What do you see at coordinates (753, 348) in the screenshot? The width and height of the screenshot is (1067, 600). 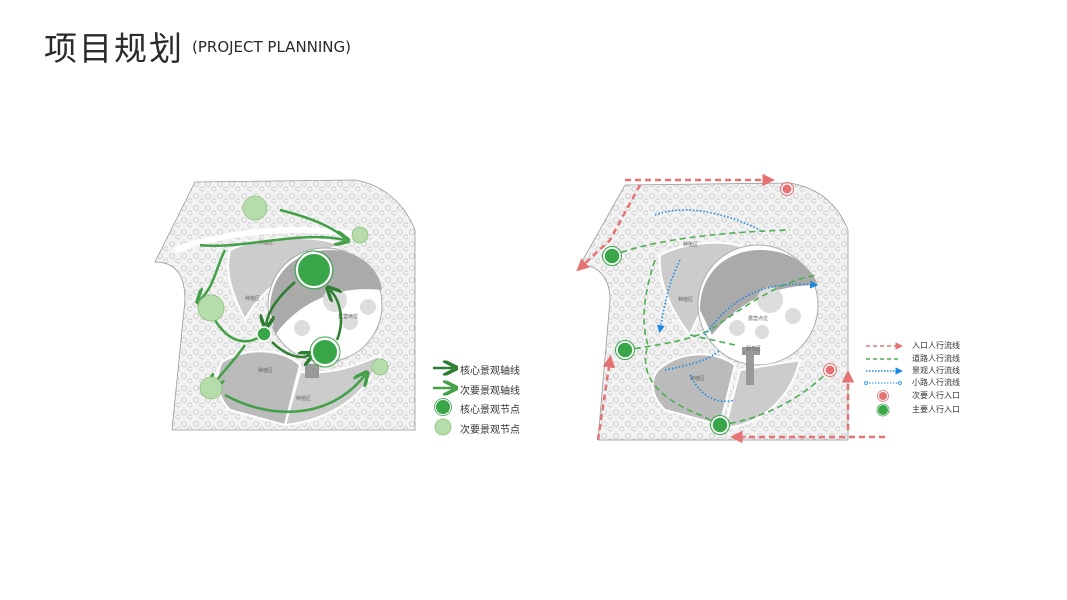 I see `service-label: 服务区` at bounding box center [753, 348].